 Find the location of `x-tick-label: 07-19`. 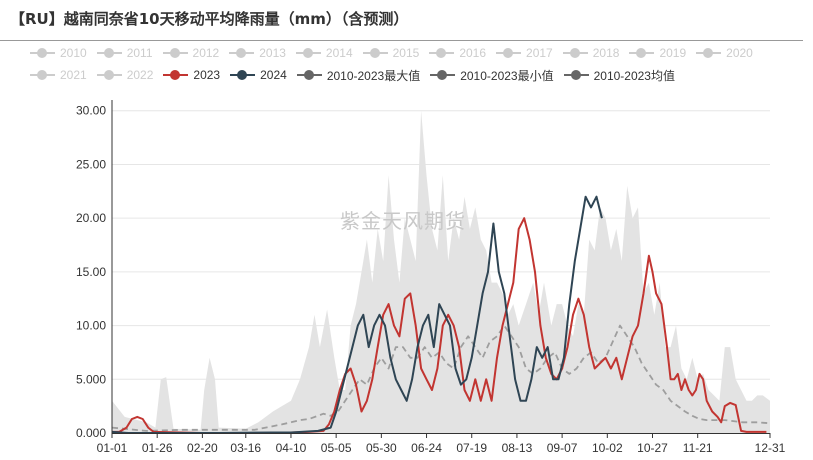

x-tick-label: 07-19 is located at coordinates (471, 448).